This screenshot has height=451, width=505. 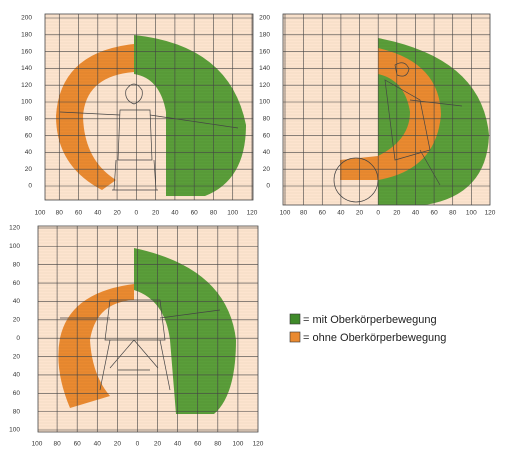 What do you see at coordinates (95, 117) in the screenshot?
I see `zone-without-torso` at bounding box center [95, 117].